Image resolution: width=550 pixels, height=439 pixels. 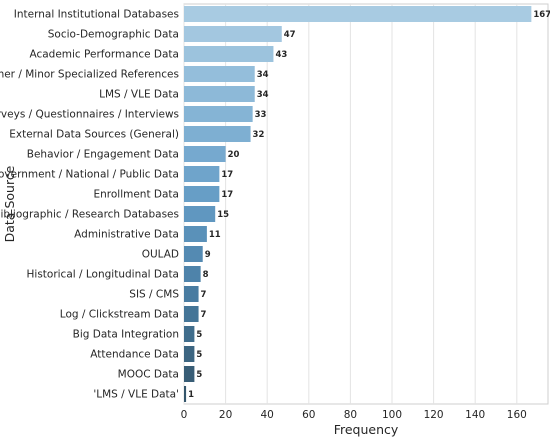 I want to click on x-tick-label: 40, so click(x=267, y=415).